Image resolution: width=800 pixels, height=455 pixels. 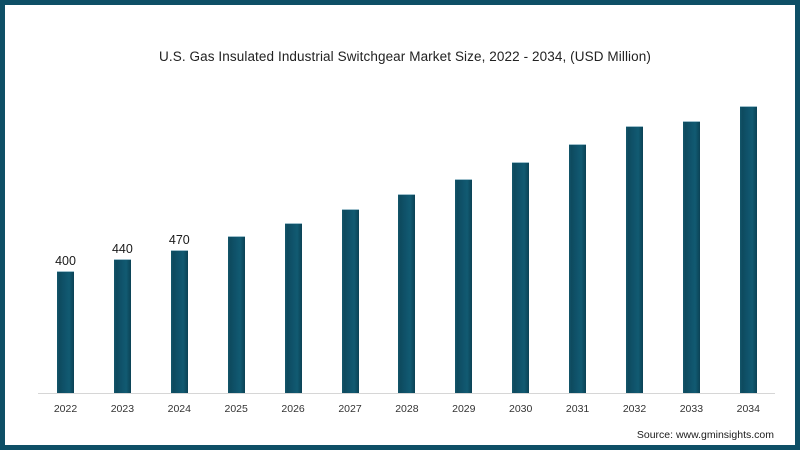 I want to click on bar-group: 440, so click(x=122, y=230).